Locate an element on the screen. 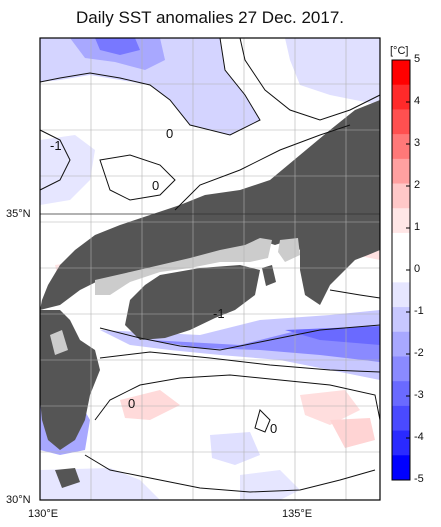 This screenshot has width=441, height=527. colorbar-tick-label: 1 is located at coordinates (417, 227).